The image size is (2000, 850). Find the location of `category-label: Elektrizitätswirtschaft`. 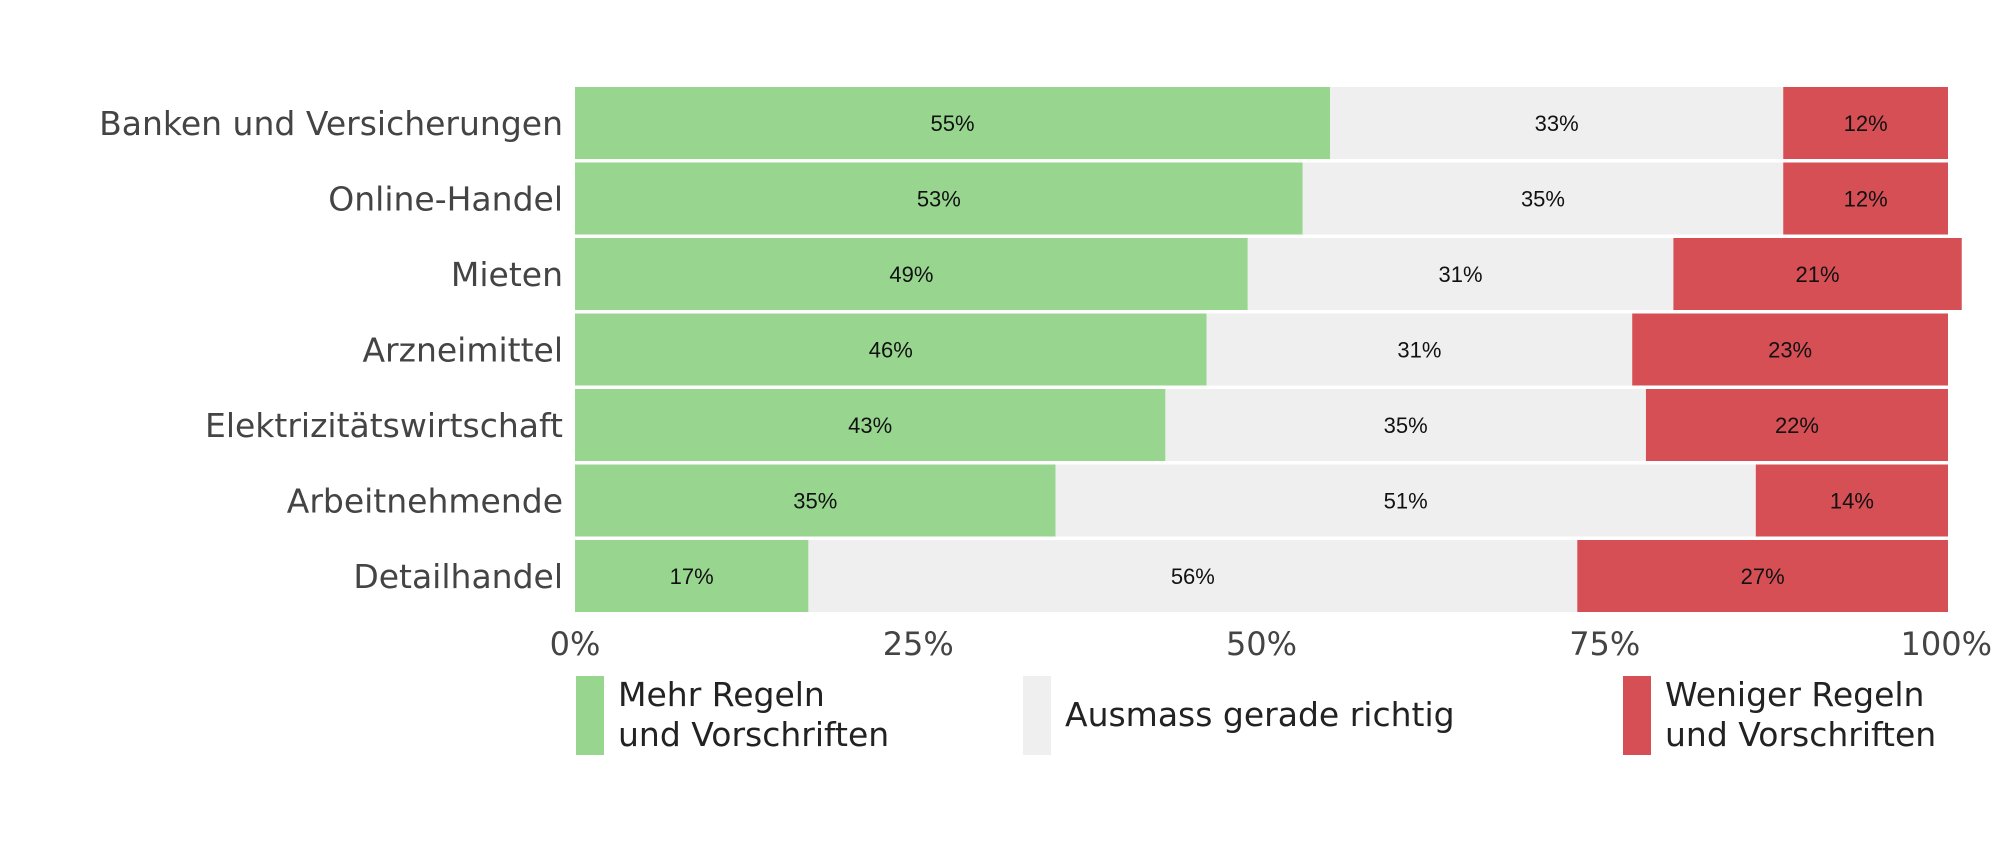

category-label: Elektrizitätswirtschaft is located at coordinates (384, 425).